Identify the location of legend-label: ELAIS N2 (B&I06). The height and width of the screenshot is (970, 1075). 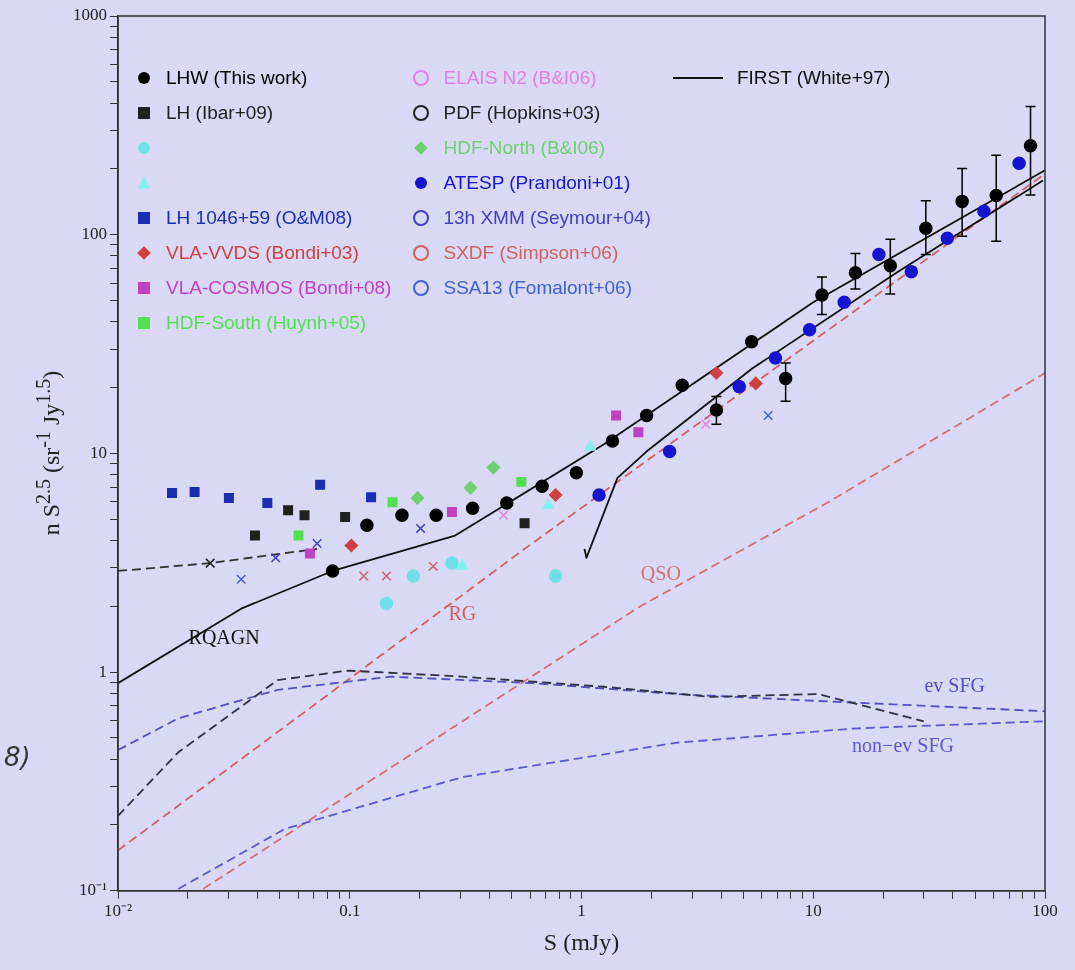
(520, 77).